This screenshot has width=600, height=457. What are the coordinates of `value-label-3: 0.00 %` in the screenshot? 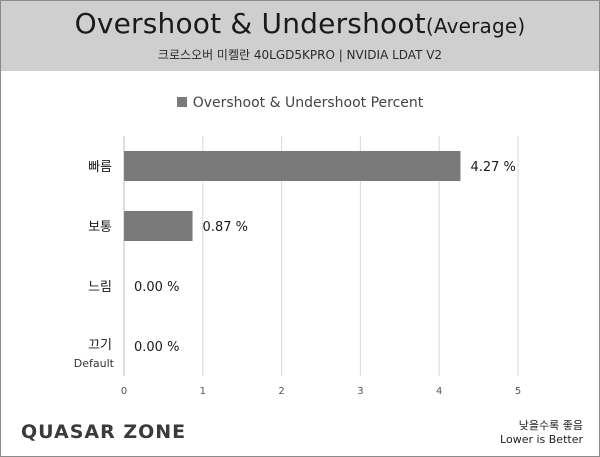 It's located at (156, 347).